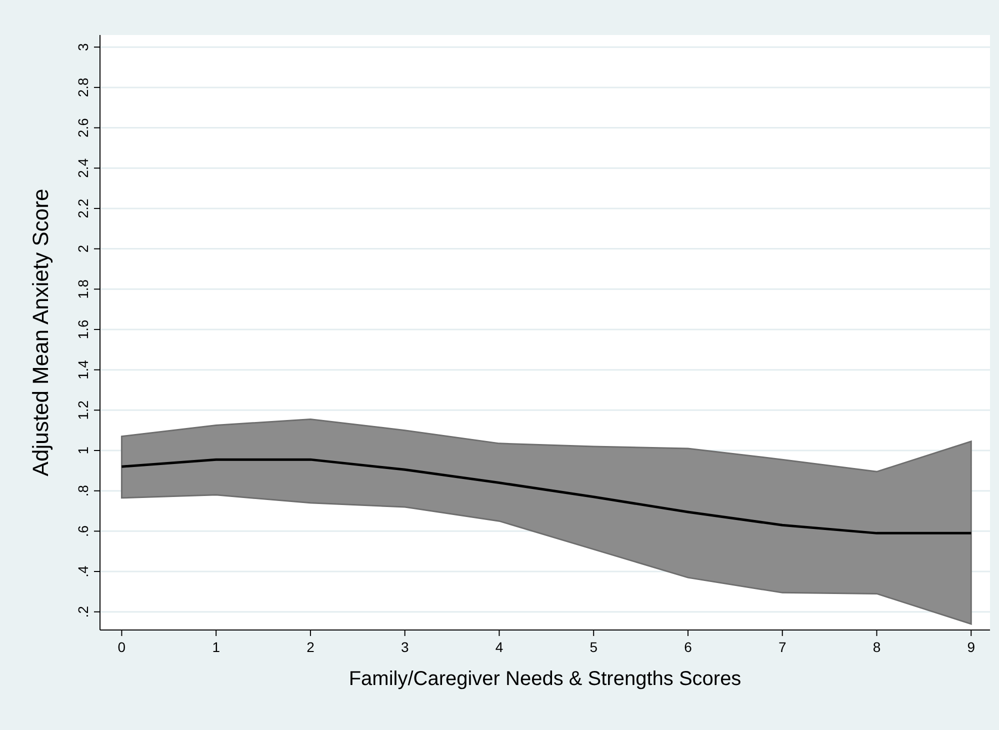 This screenshot has width=999, height=730. Describe the element at coordinates (216, 647) in the screenshot. I see `x-tick-label: 1` at that location.